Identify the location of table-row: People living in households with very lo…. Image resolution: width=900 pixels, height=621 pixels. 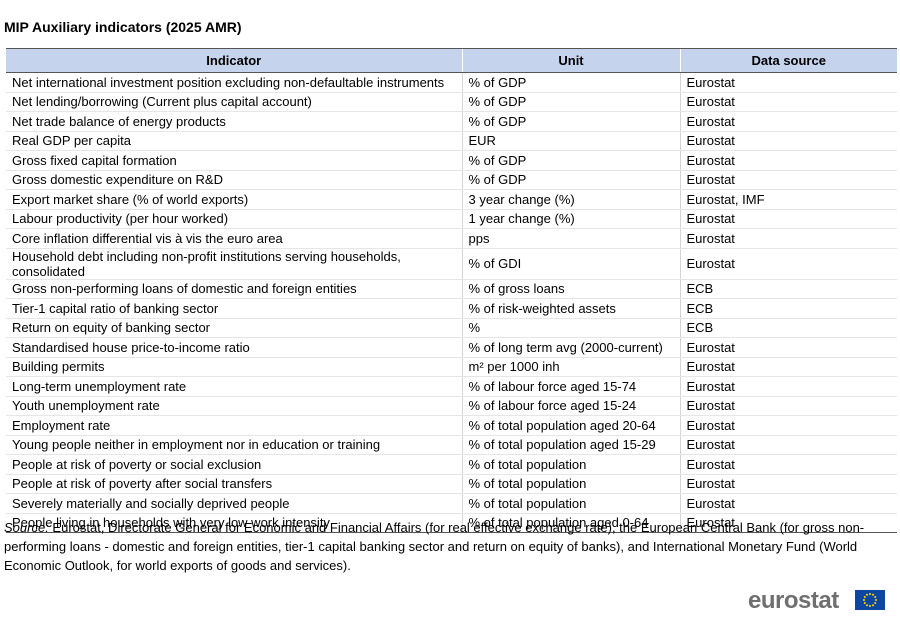
(451, 523).